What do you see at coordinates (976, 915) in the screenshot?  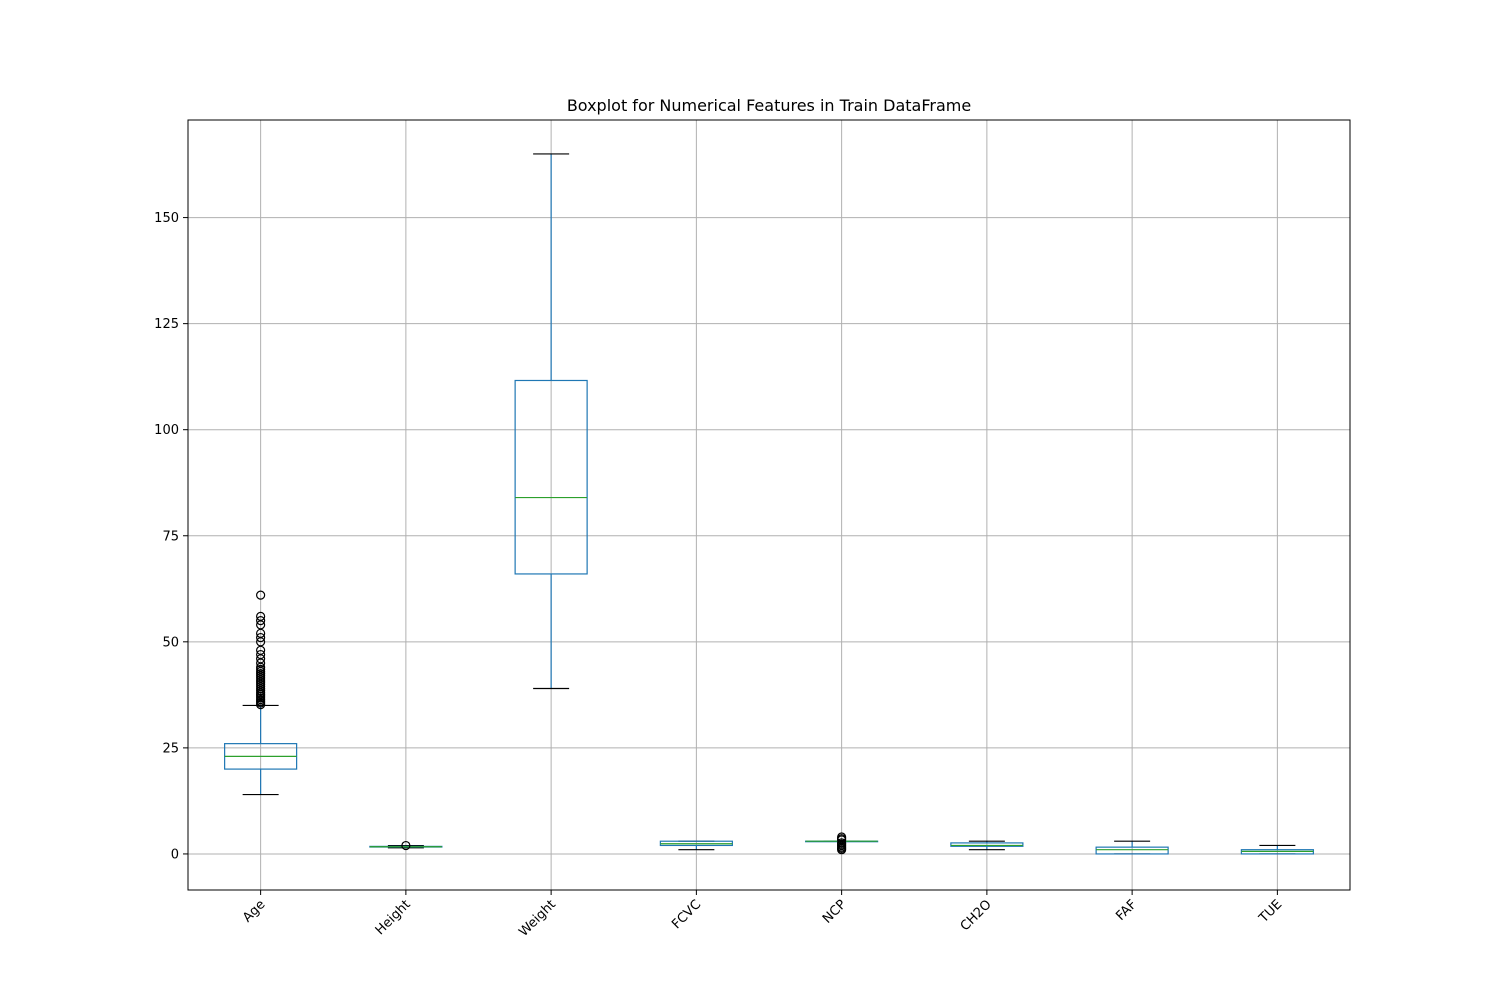 I see `x-tick-label-ch2o: CH2O` at bounding box center [976, 915].